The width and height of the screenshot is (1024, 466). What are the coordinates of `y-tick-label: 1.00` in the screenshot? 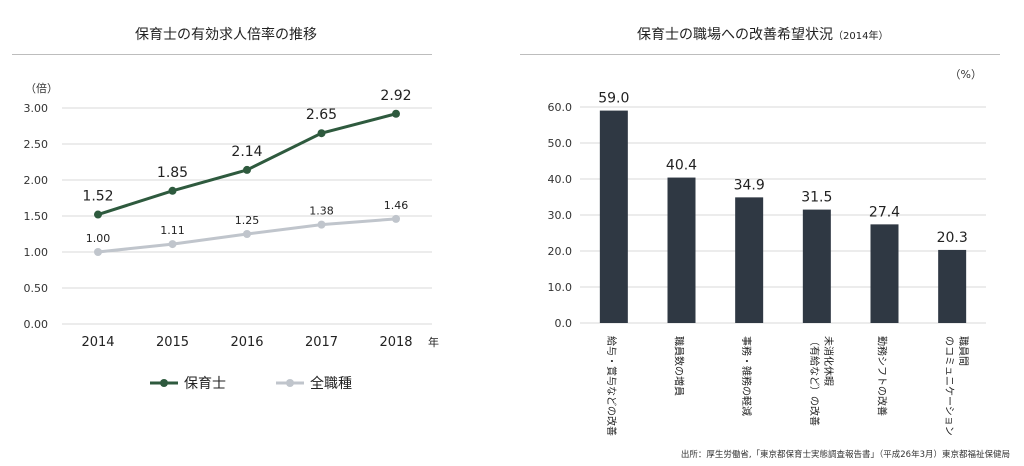 It's located at (36, 252).